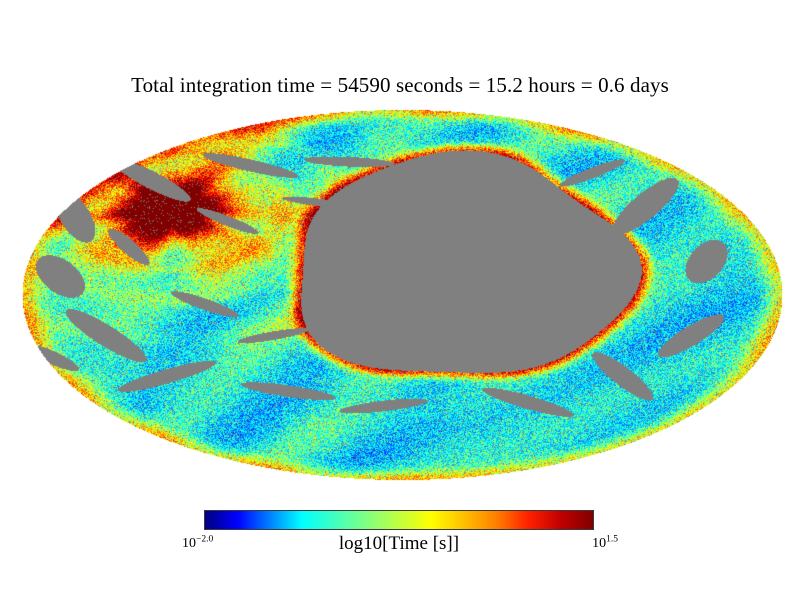 Image resolution: width=800 pixels, height=600 pixels. I want to click on colorbar-max-exponent: 1.5, so click(612, 539).